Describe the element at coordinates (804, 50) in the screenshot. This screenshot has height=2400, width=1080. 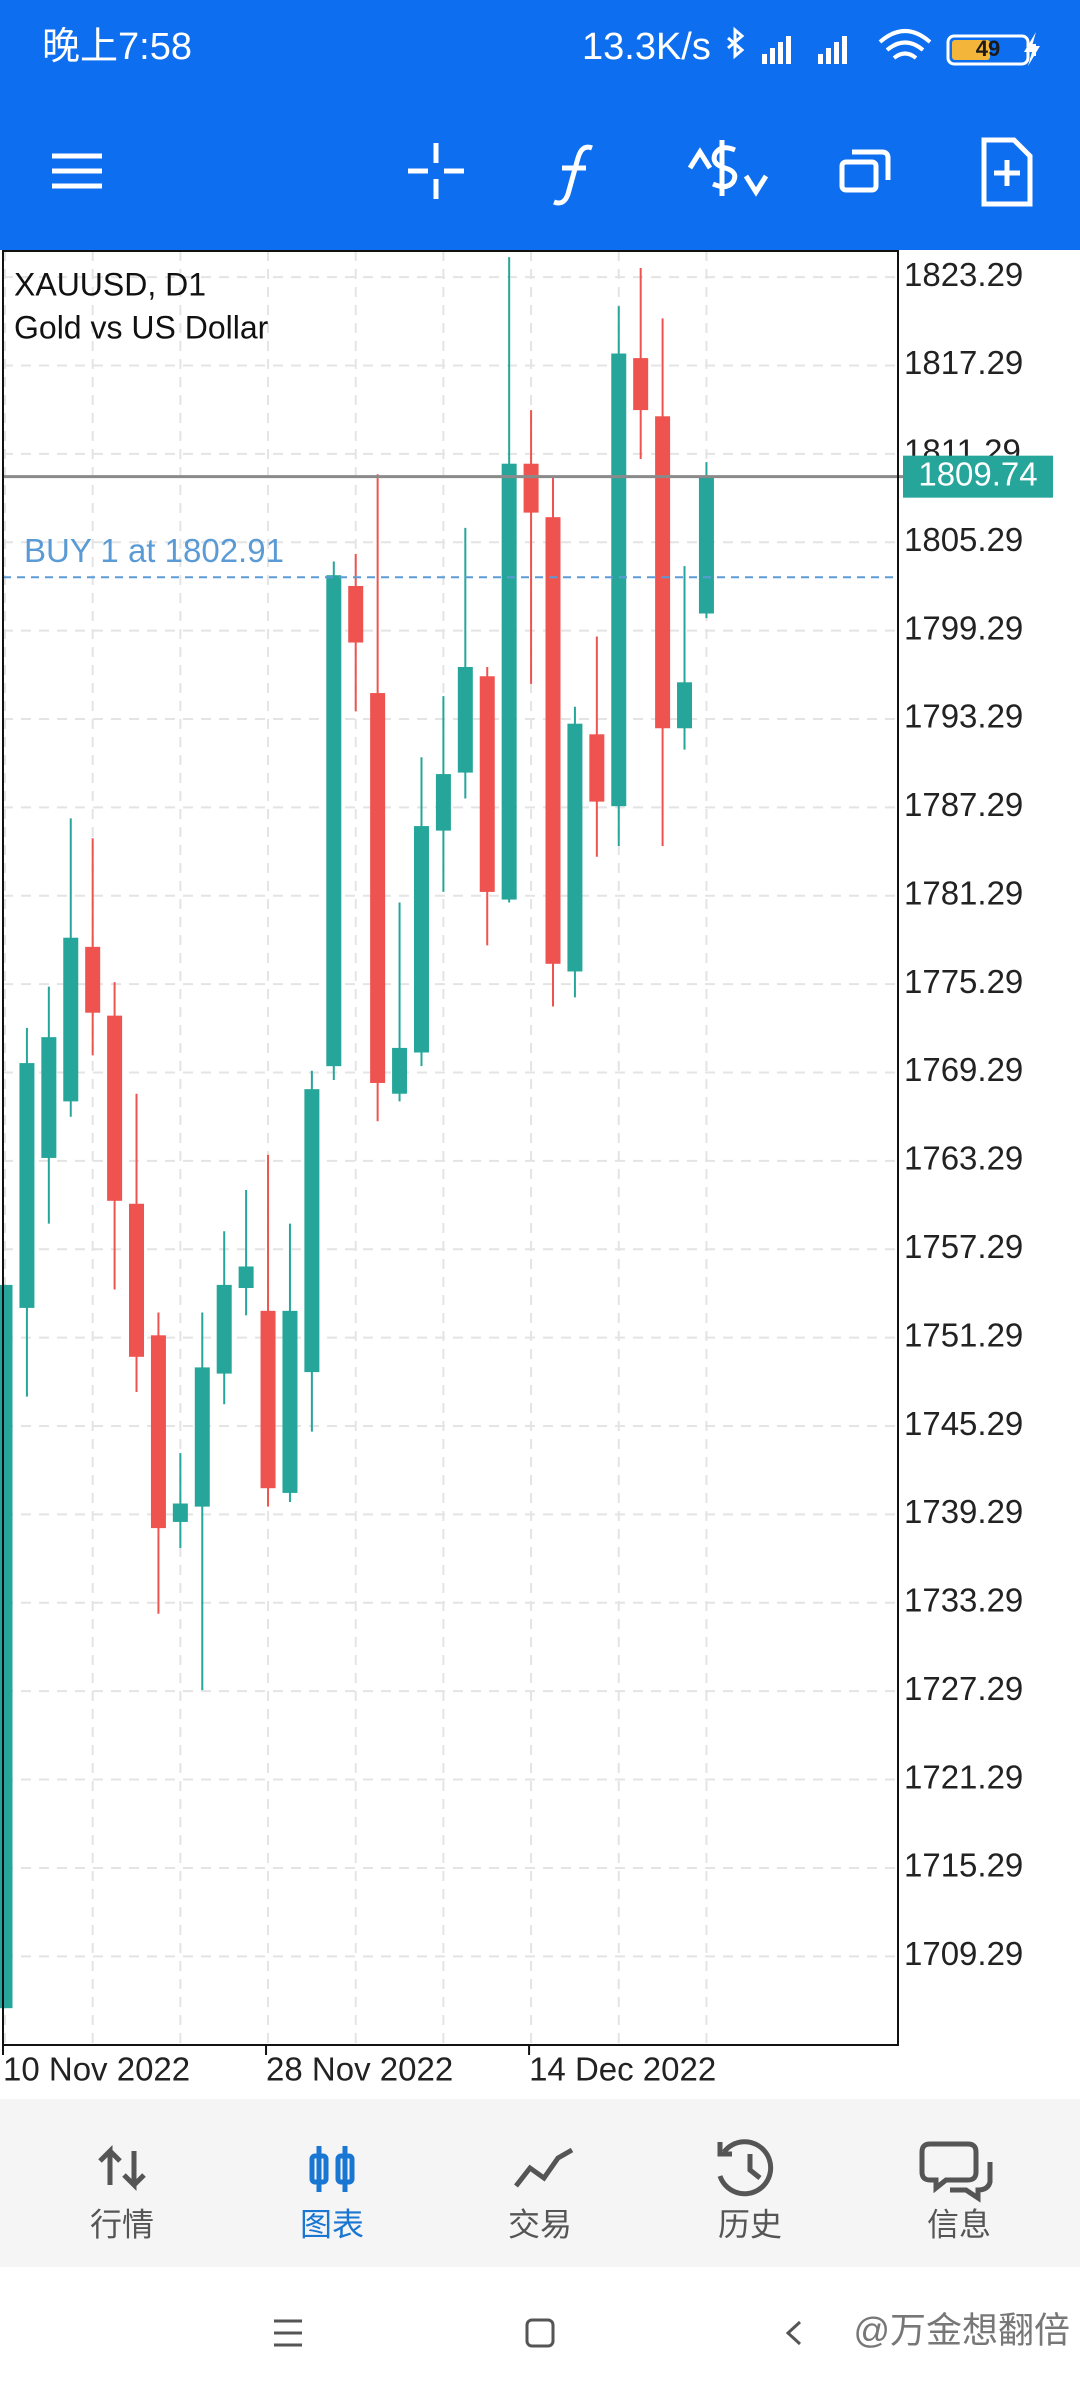
I see `signal-icon` at that location.